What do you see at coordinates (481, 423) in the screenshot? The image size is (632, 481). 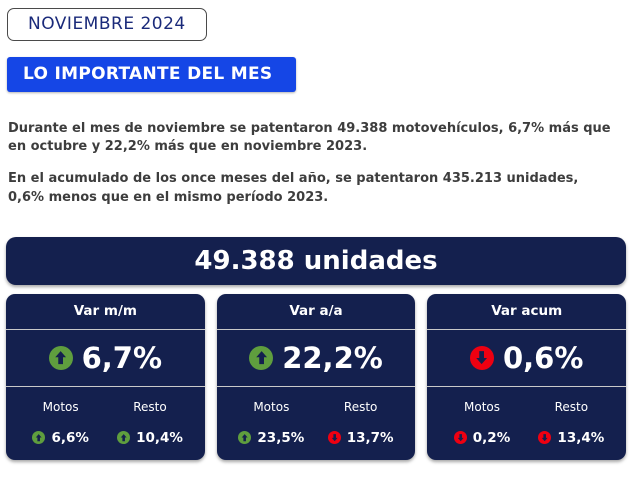 I see `breakdown-motos: Motos 0,2%` at bounding box center [481, 423].